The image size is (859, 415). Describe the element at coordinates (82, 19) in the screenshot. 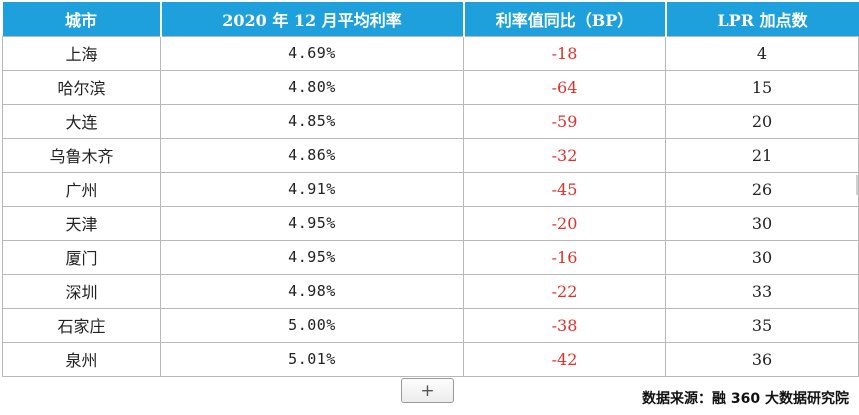

I see `header-city: 城市` at that location.